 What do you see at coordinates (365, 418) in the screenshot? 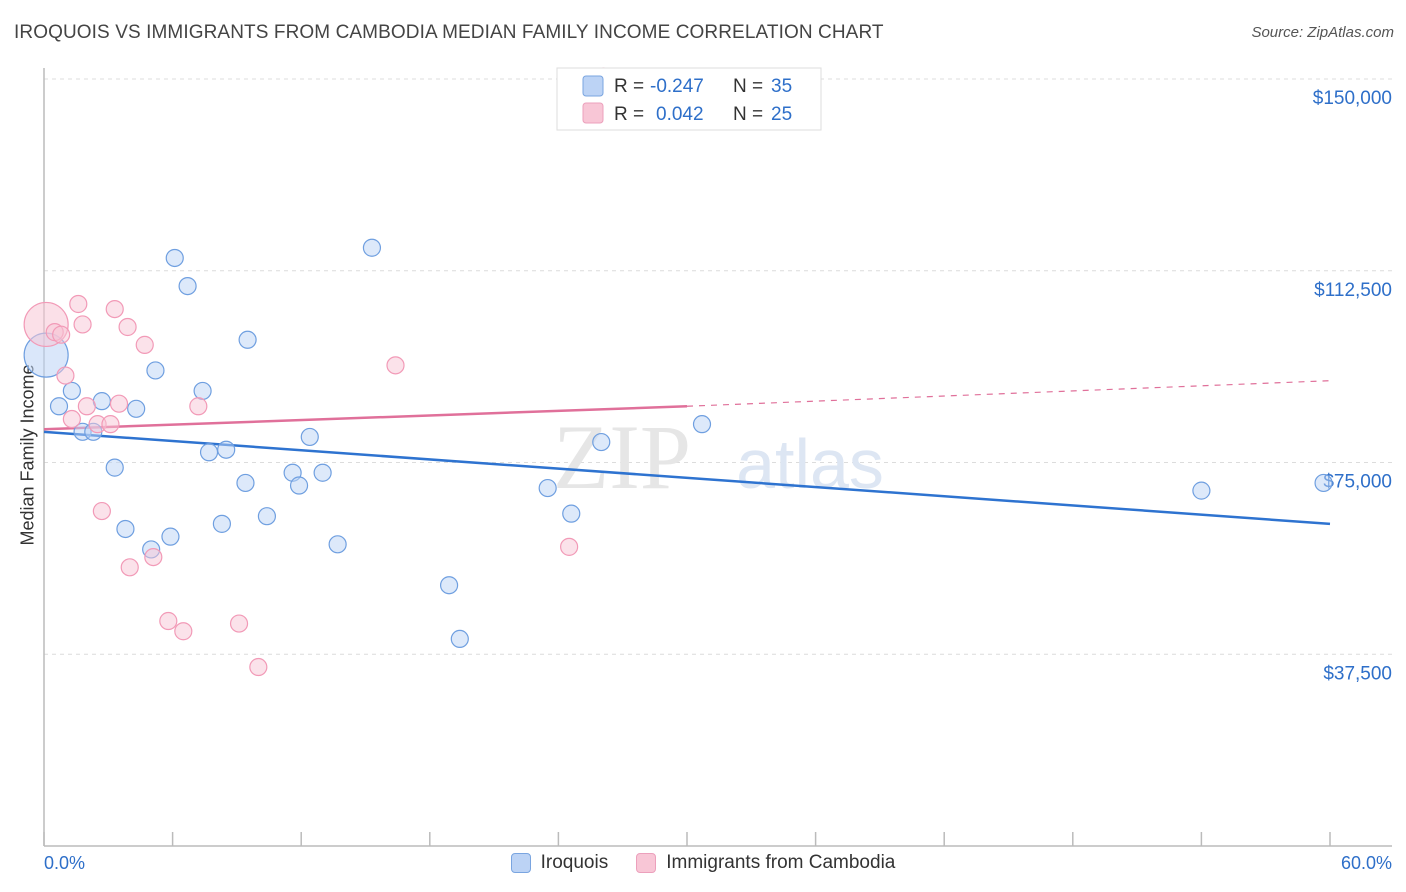
I see `trend-line-cambodia` at bounding box center [365, 418].